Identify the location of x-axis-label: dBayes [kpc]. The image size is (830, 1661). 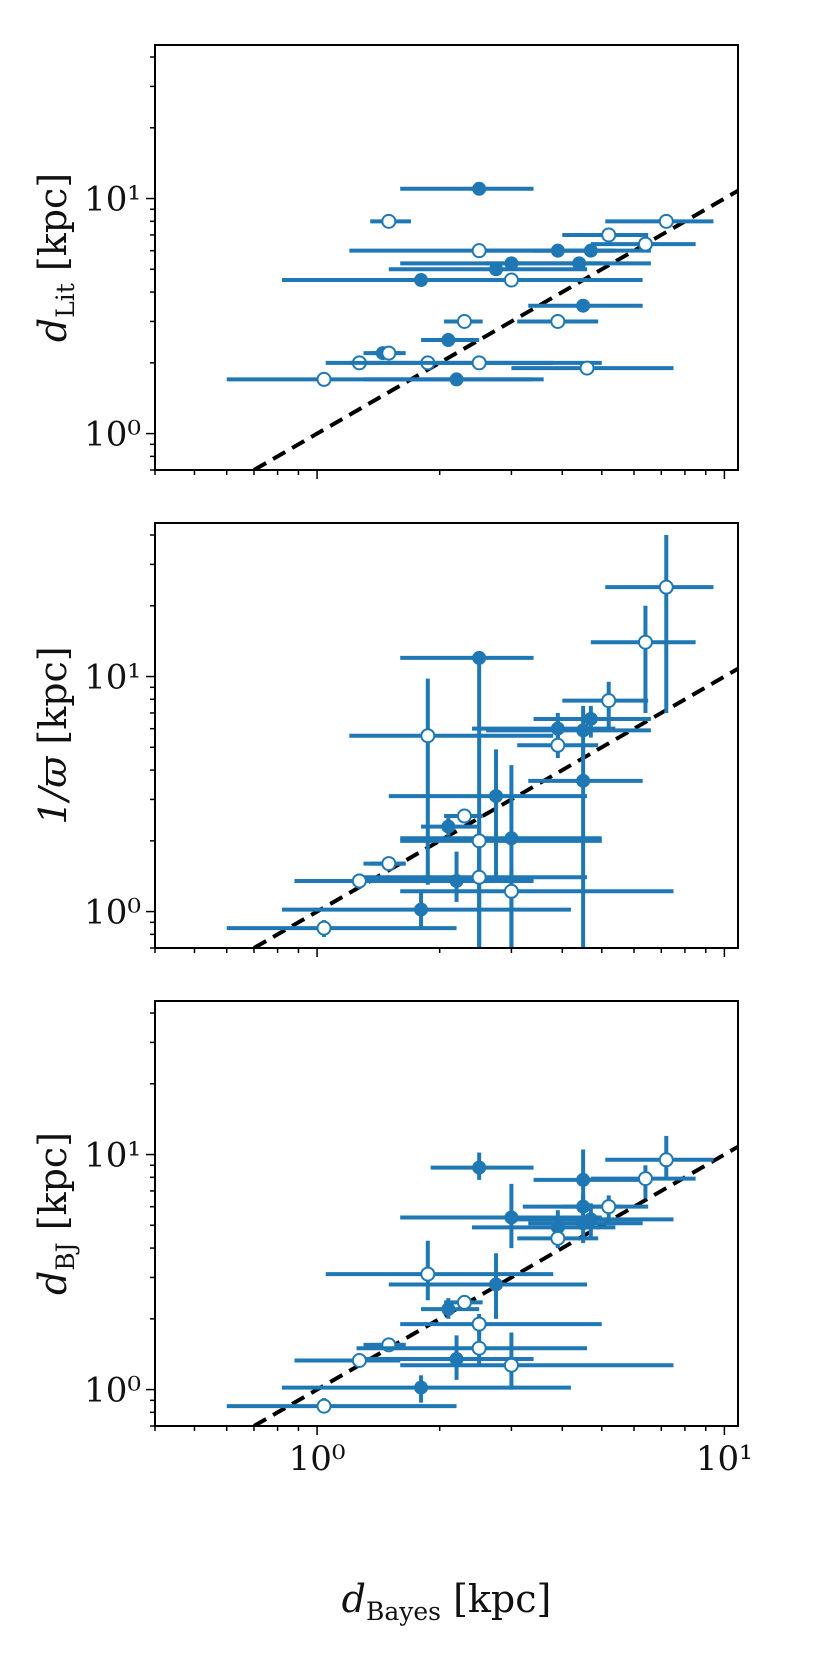
(447, 1601).